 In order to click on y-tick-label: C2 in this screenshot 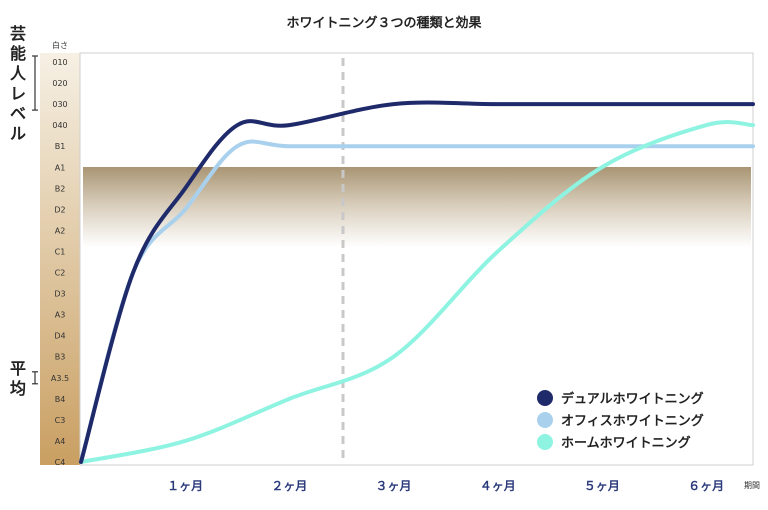, I will do `click(60, 273)`.